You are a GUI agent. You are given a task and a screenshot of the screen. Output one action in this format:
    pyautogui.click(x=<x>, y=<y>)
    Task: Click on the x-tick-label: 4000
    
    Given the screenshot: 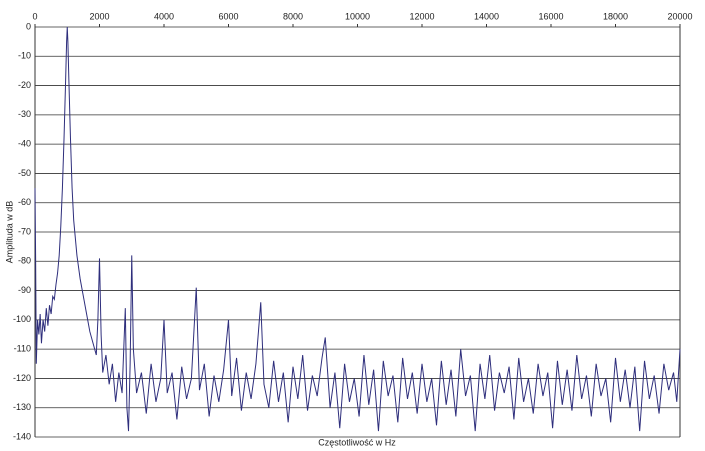 What is the action you would take?
    pyautogui.click(x=164, y=16)
    